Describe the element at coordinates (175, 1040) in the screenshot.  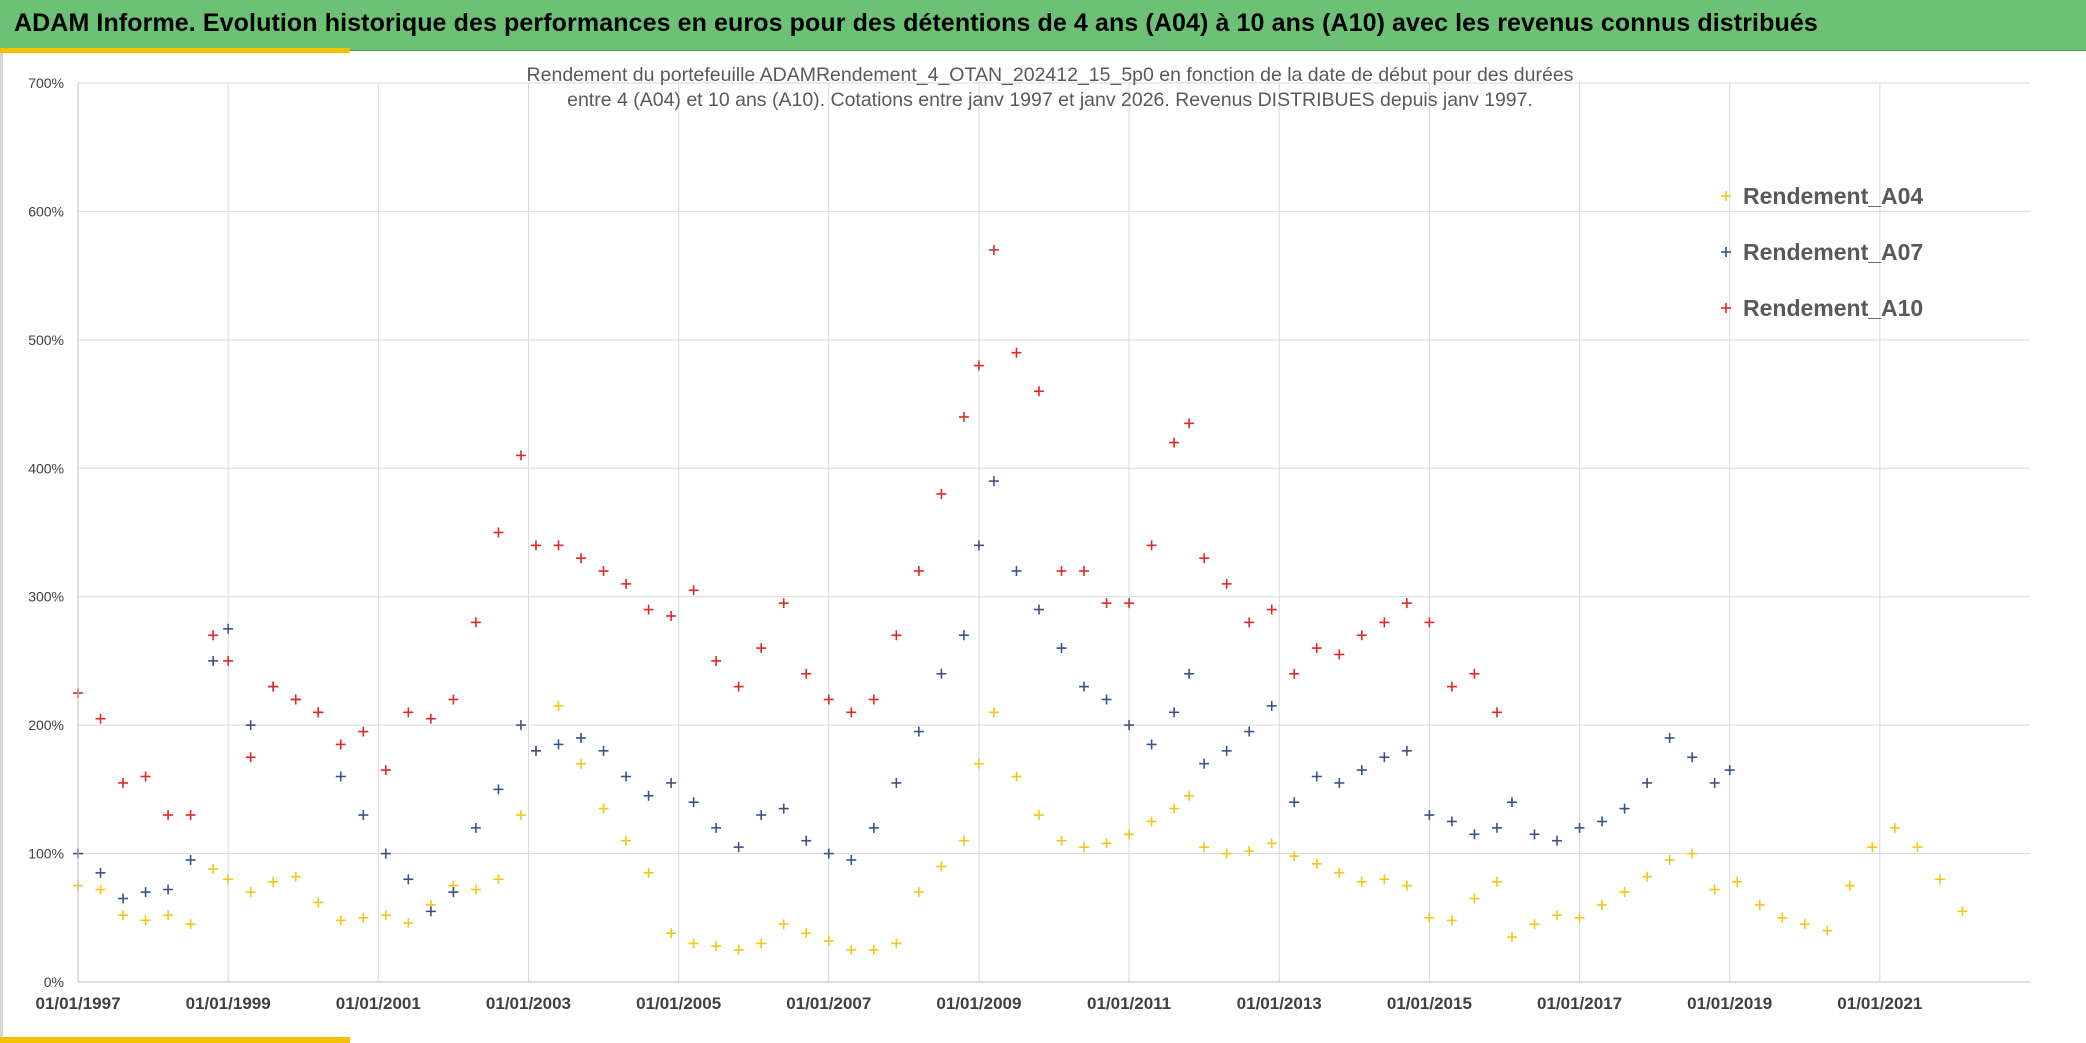
I see `accent-bar-bottom` at that location.